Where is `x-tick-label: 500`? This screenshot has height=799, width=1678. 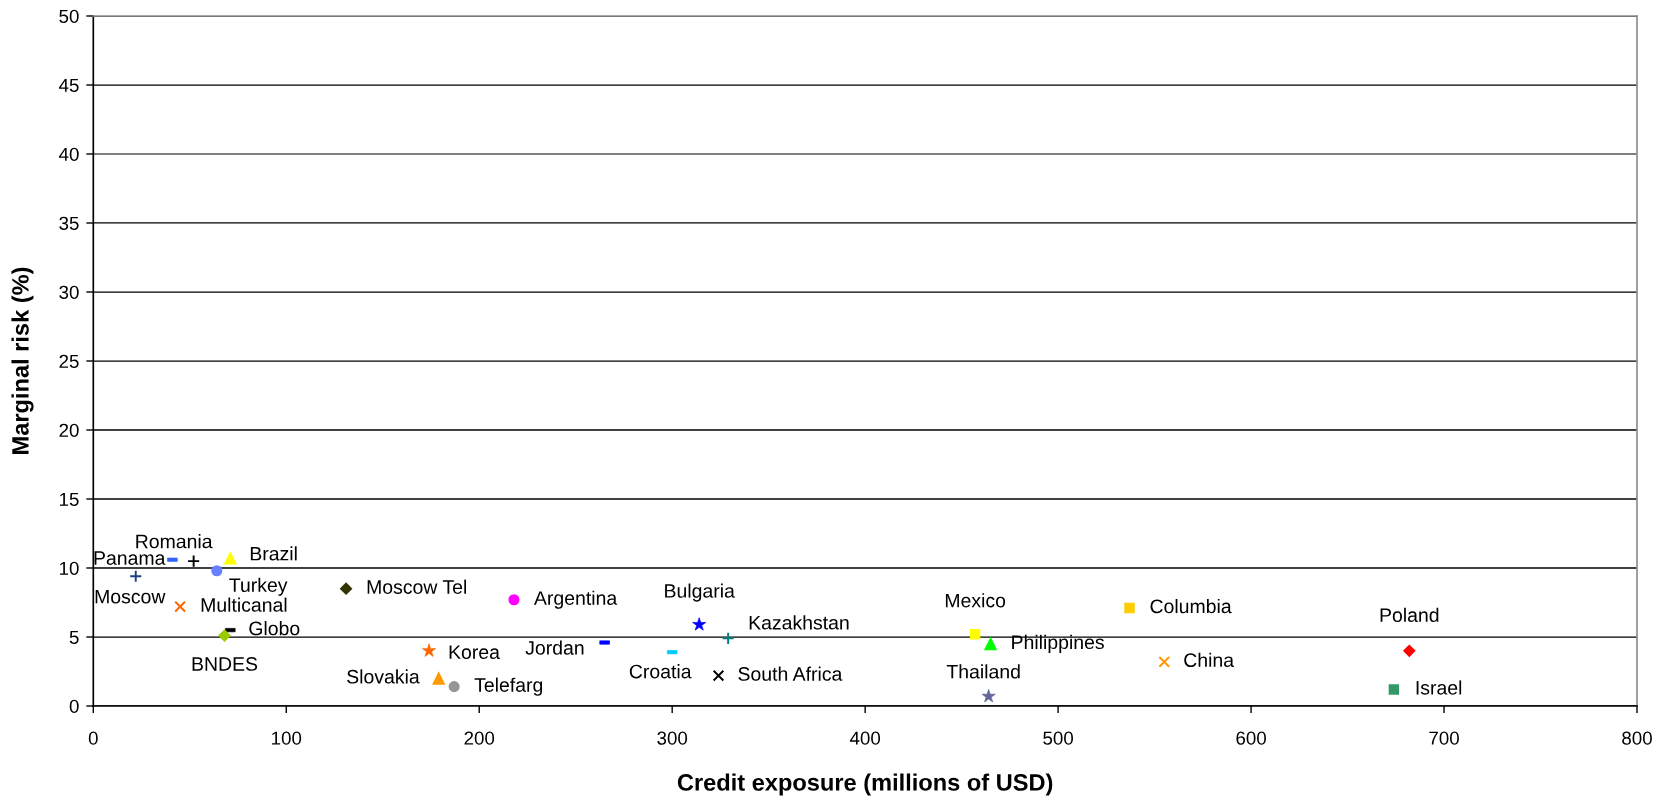
x-tick-label: 500 is located at coordinates (1058, 738).